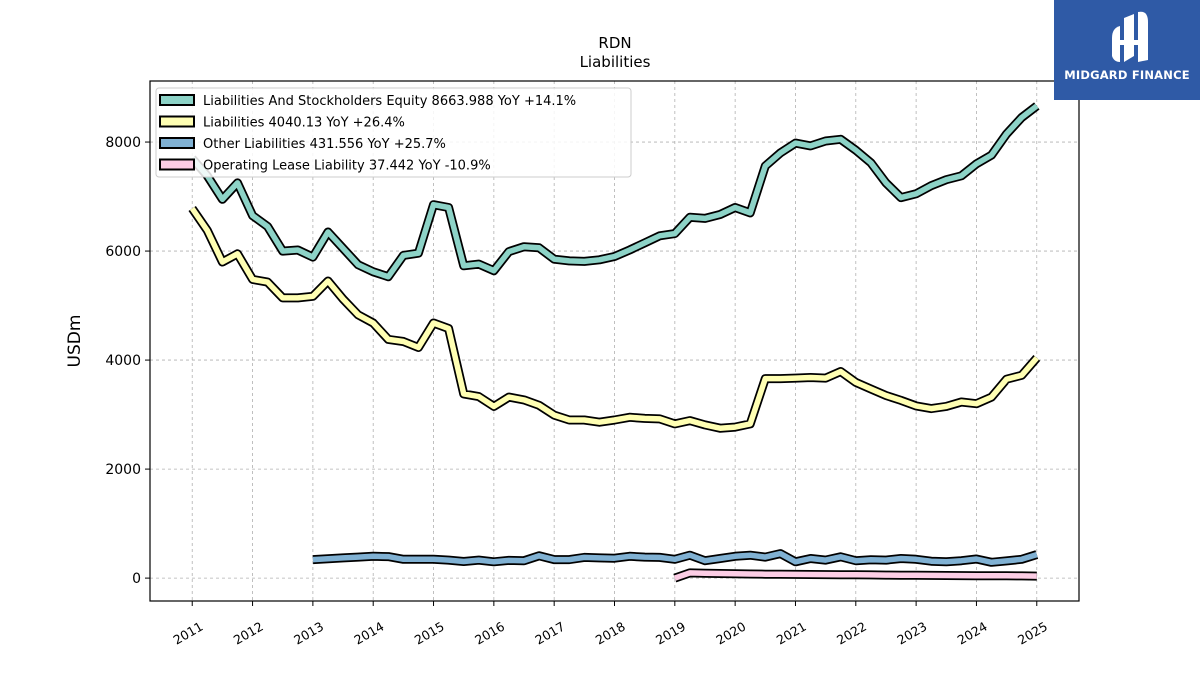  Describe the element at coordinates (1127, 75) in the screenshot. I see `brand-logo-text: MIDGARD FINANCE` at that location.